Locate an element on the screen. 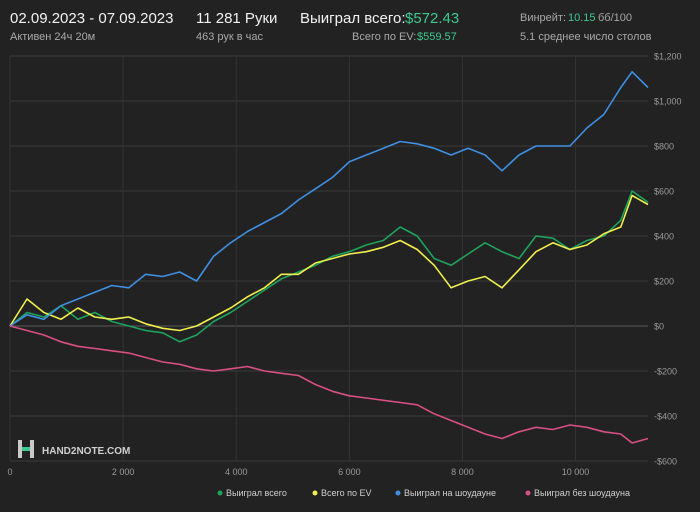 Image resolution: width=700 pixels, height=512 pixels. series-won-nonshowdown-legend-dot is located at coordinates (528, 493).